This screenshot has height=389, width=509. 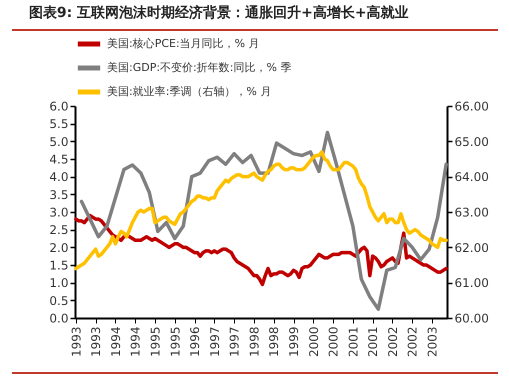 I want to click on x-tick-label: 2003, so click(x=433, y=342).